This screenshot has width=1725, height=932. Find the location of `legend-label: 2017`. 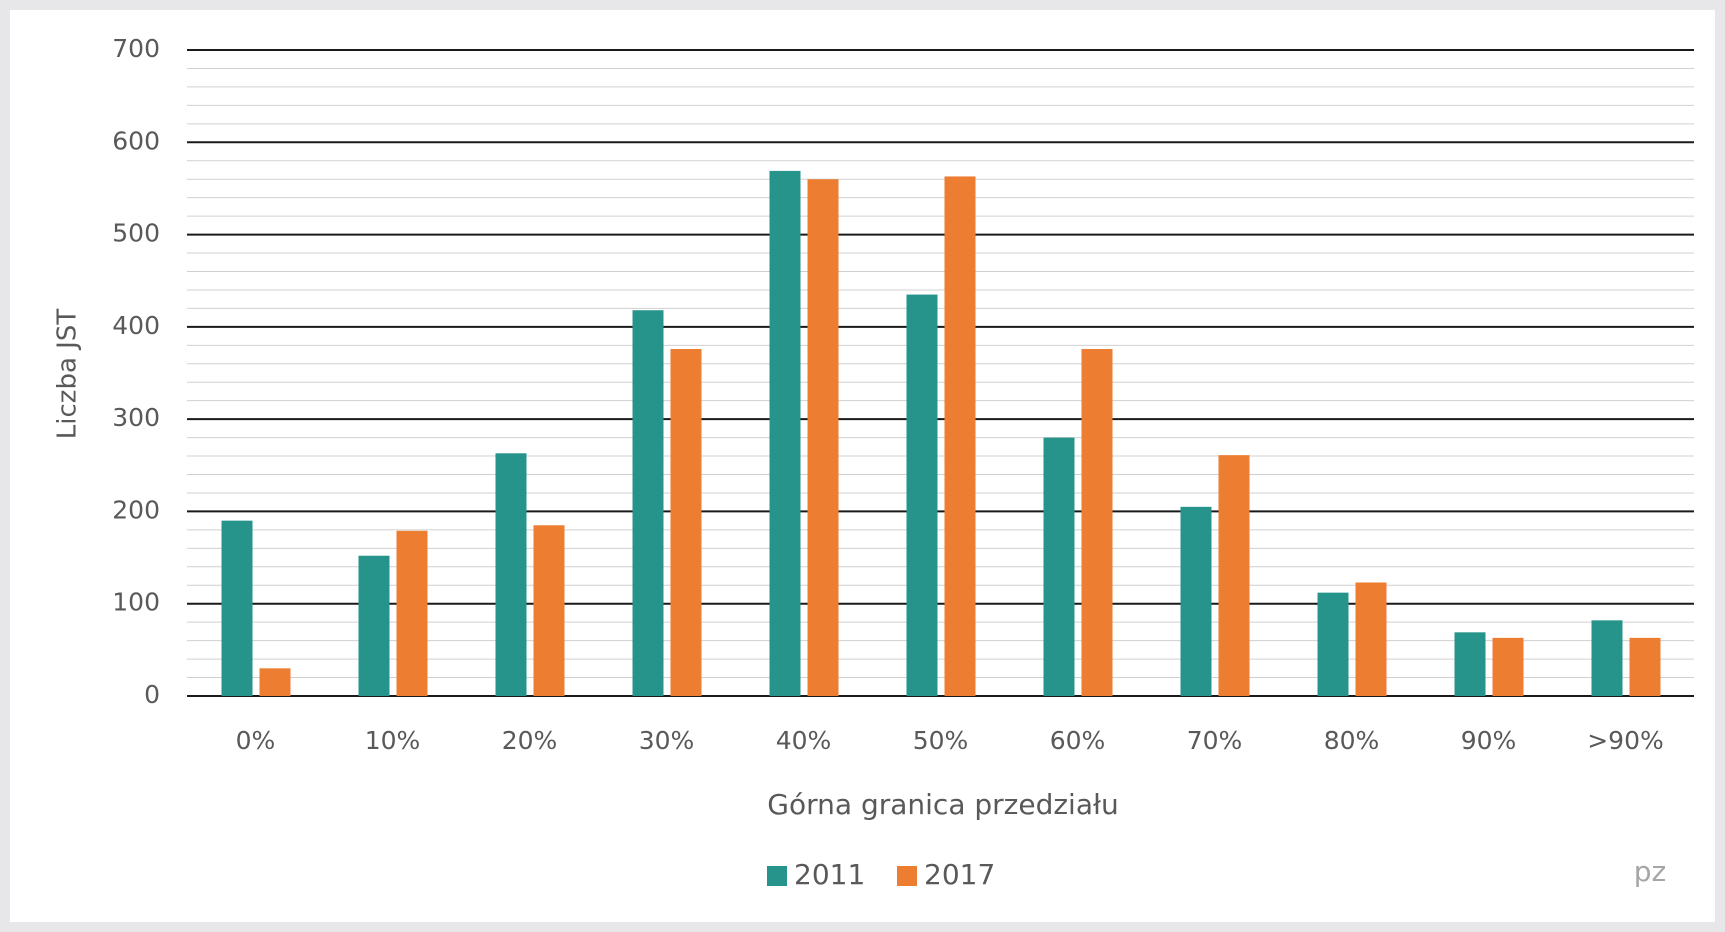

legend-label: 2017 is located at coordinates (959, 874).